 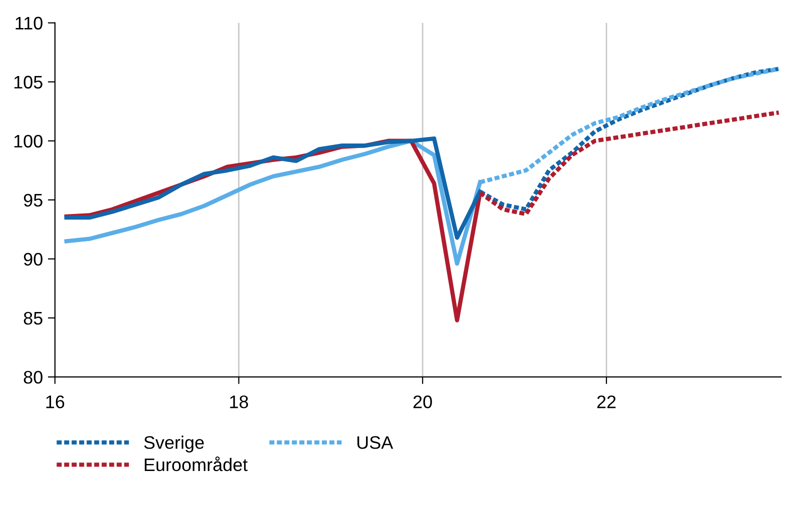 I want to click on x-tick-label: 22, so click(x=606, y=401).